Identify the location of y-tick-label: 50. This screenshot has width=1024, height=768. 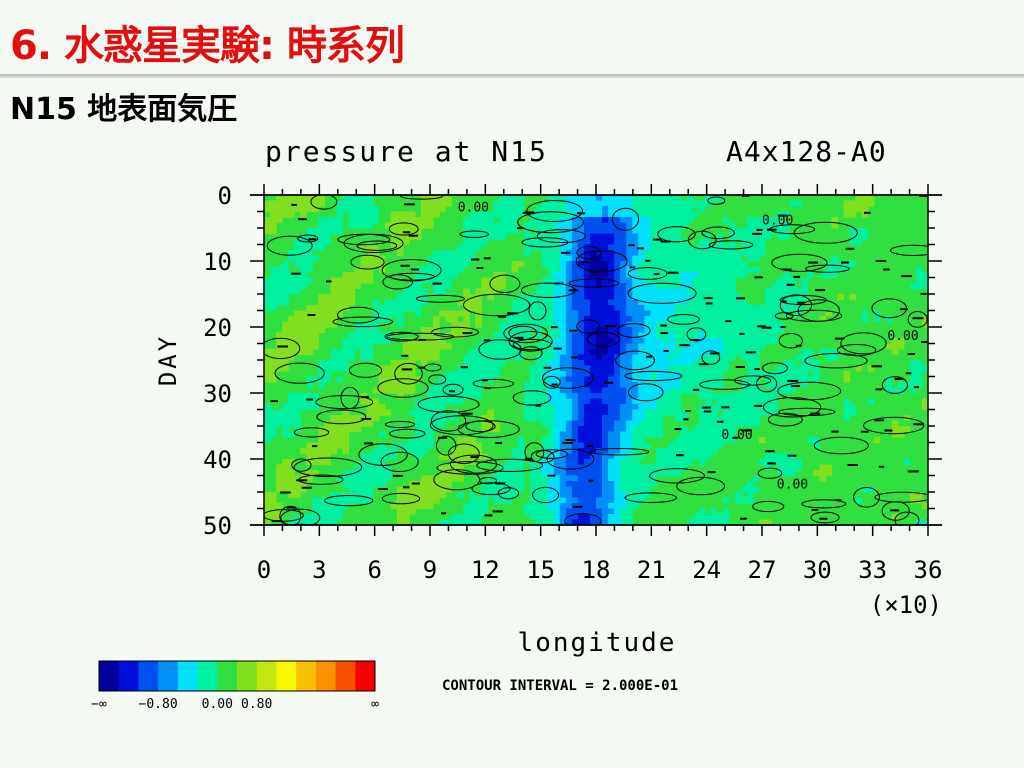
(217, 526).